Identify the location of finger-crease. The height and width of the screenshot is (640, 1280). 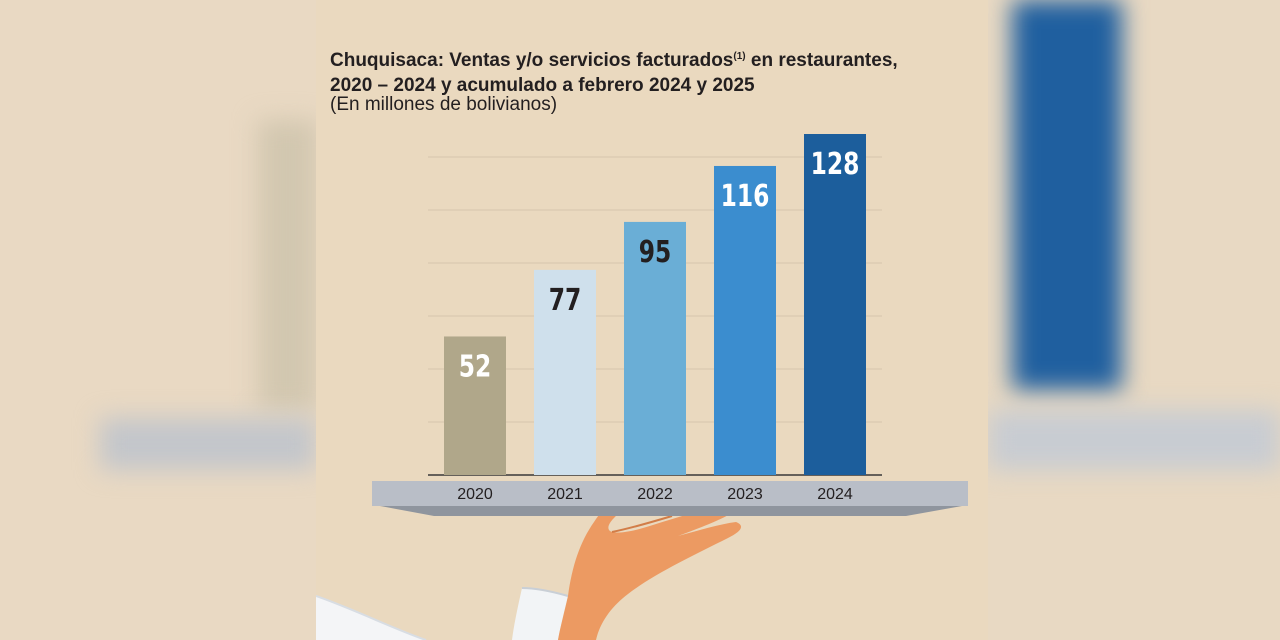
(642, 524).